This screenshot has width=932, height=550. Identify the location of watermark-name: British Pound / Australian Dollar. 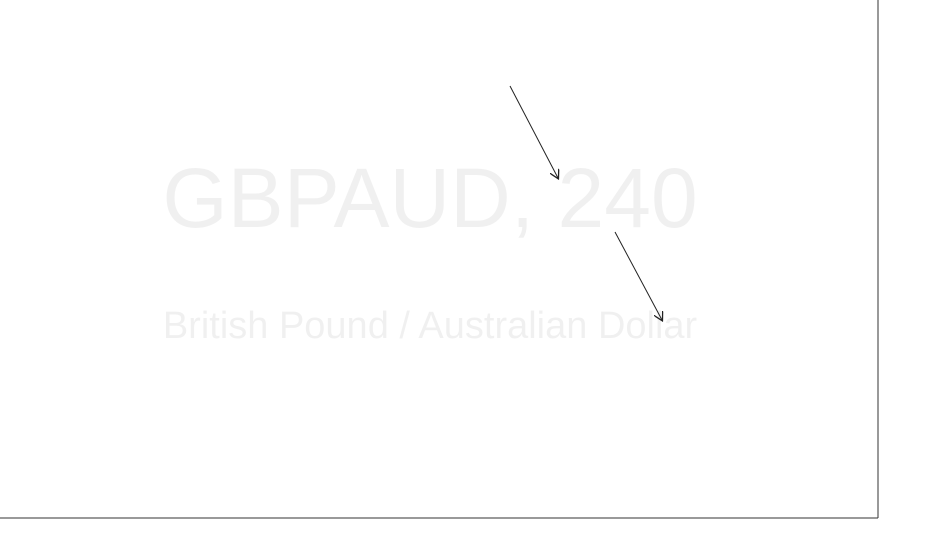
(430, 326).